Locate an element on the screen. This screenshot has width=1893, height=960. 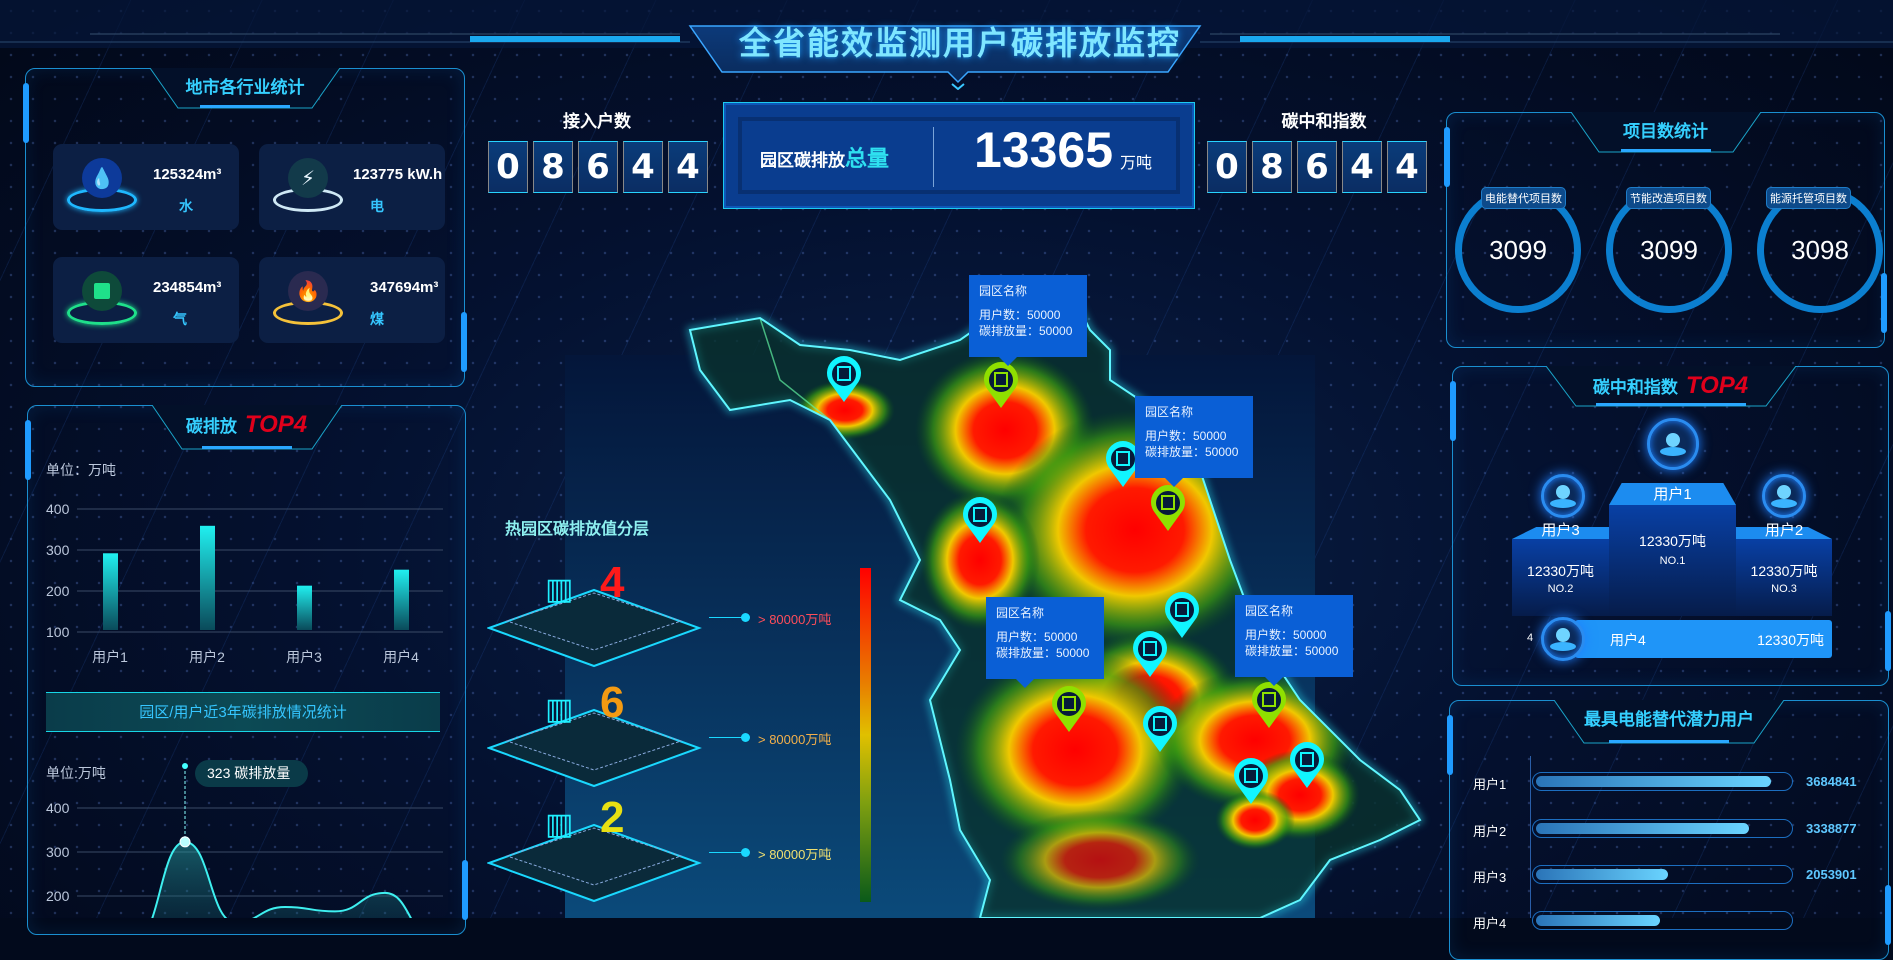
emission-bar-chart: 100 200 300 400 用户1 用户2 用户3 用户4 is located at coordinates (244, 583).